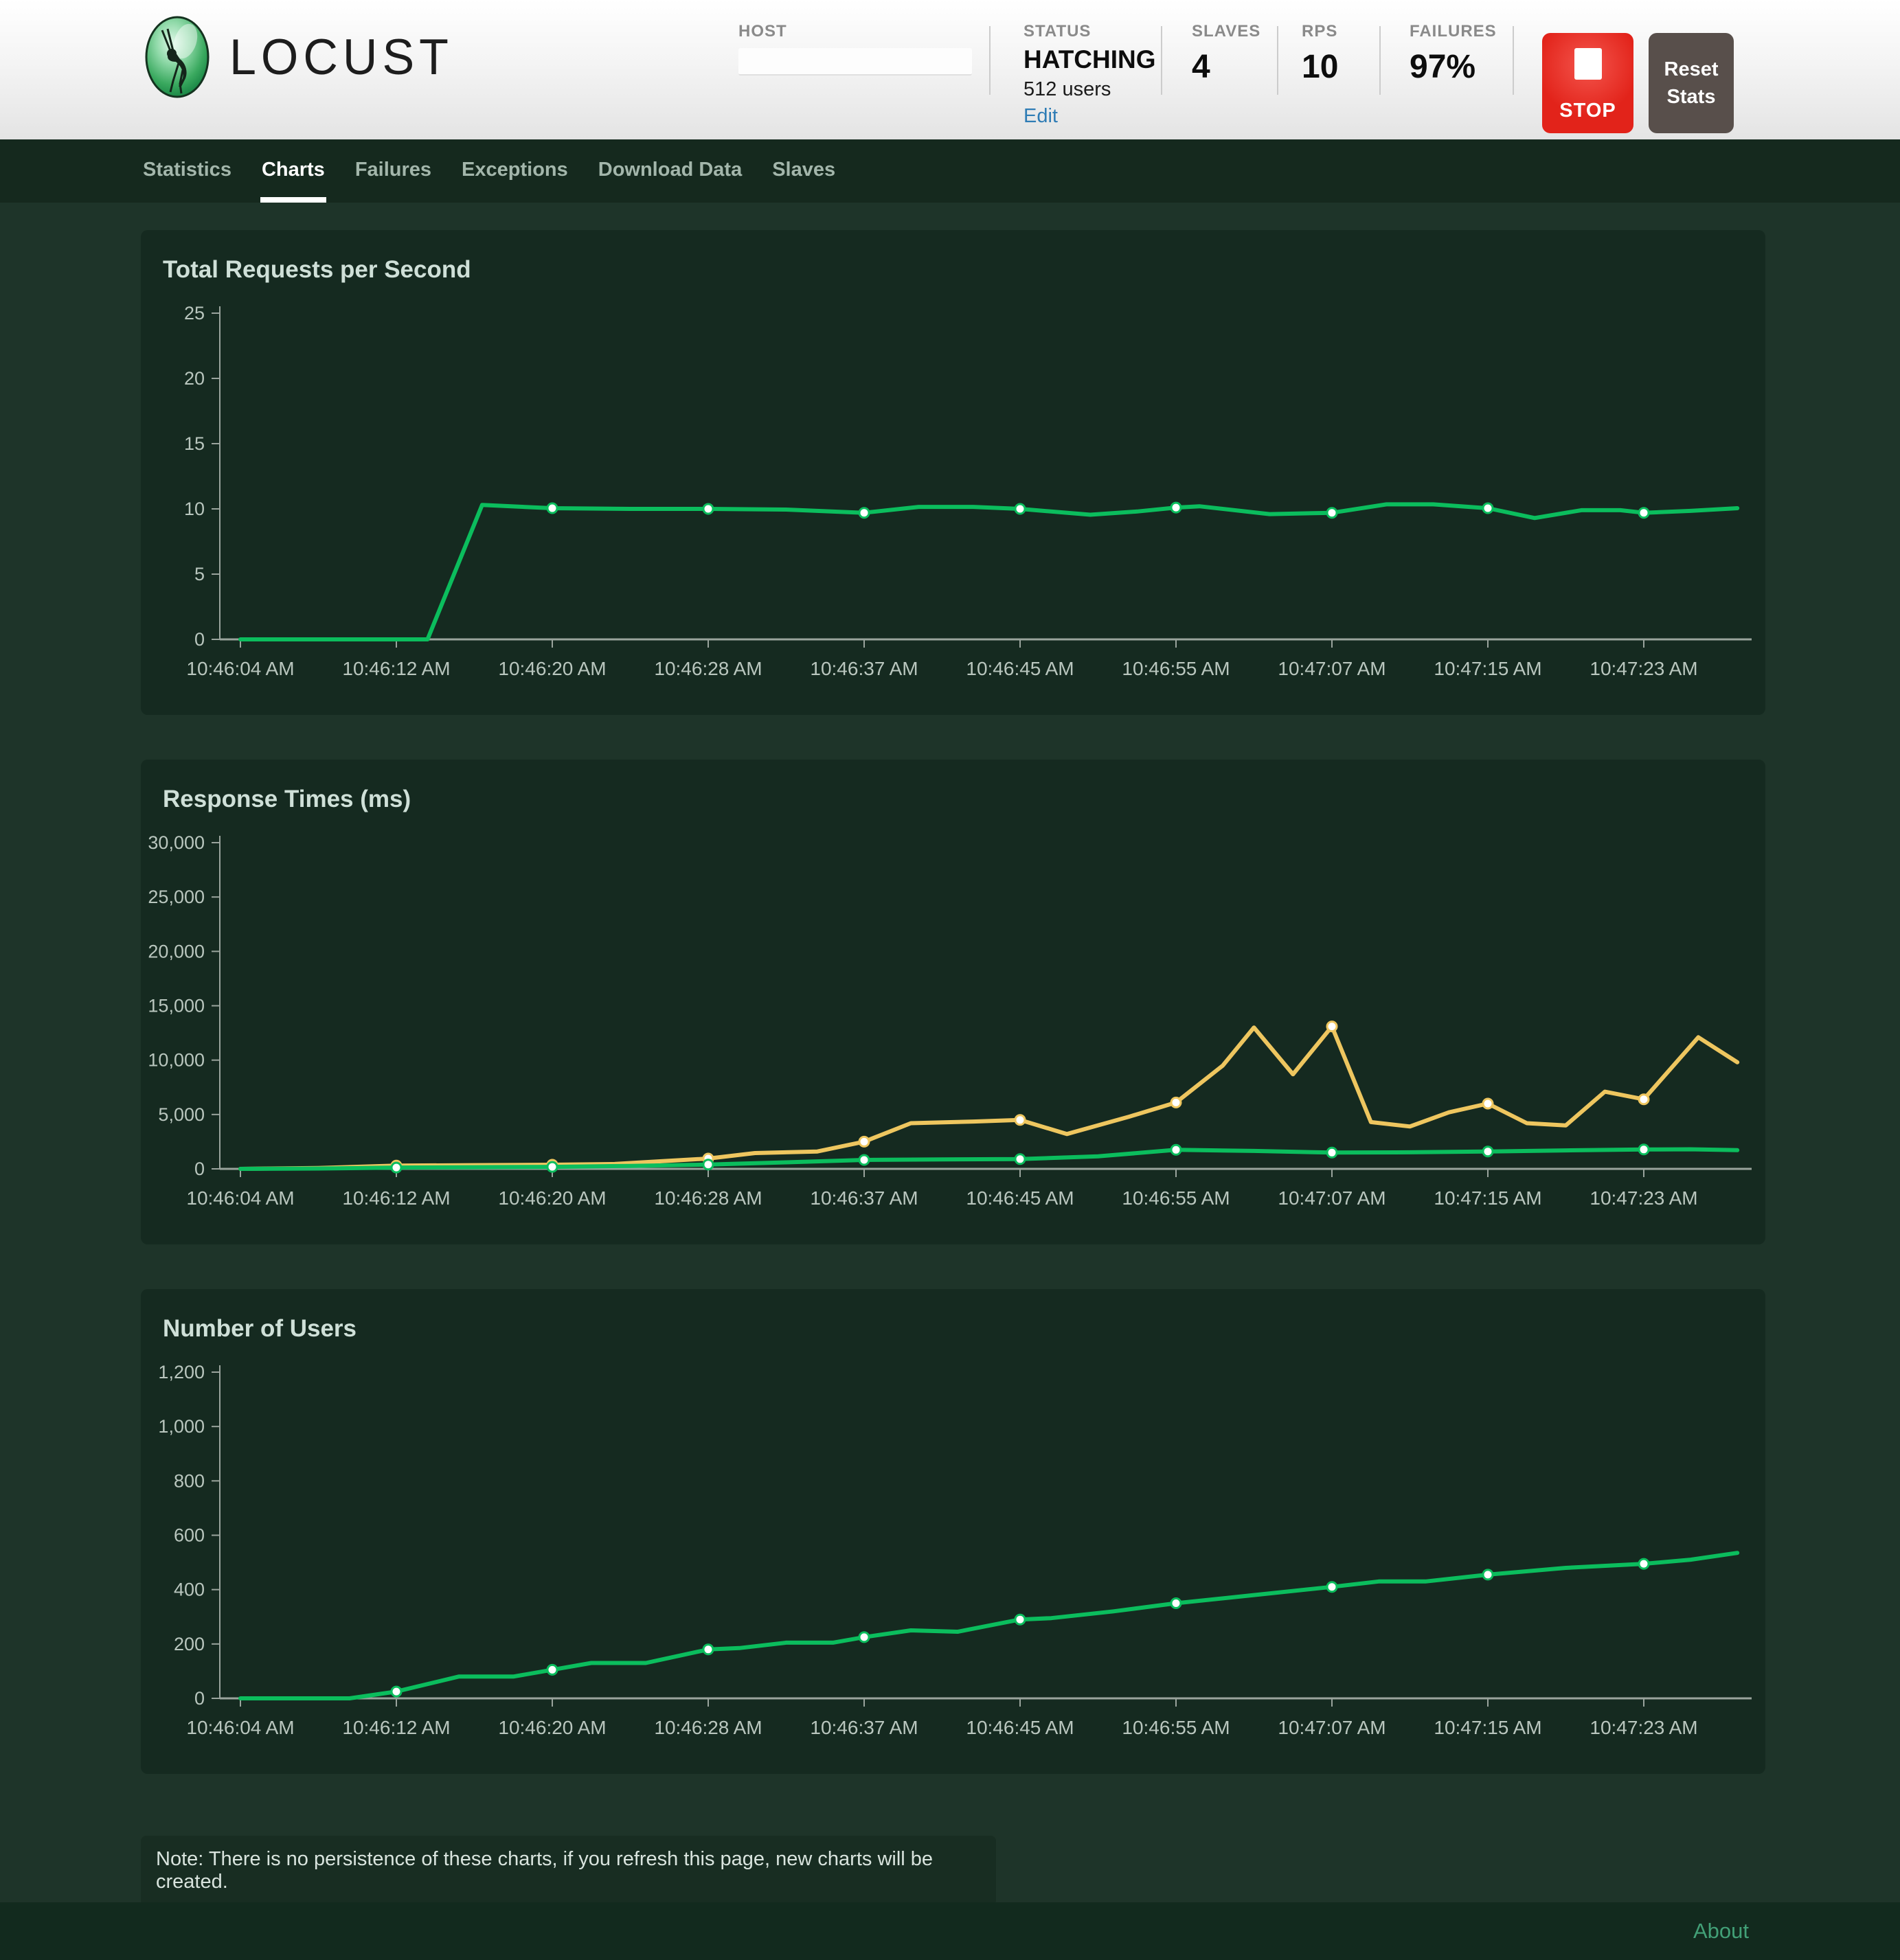 Image resolution: width=1900 pixels, height=1960 pixels. I want to click on rps-value: 10, so click(1320, 67).